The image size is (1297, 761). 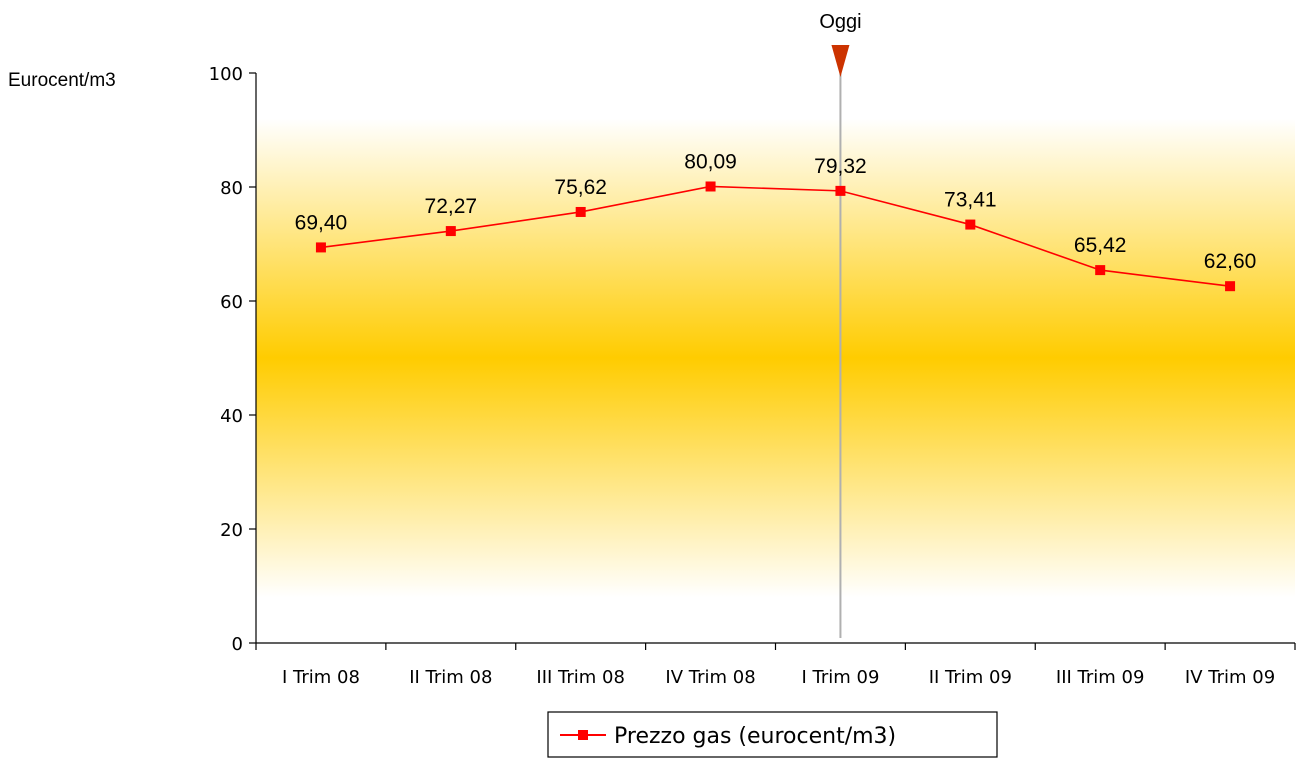 What do you see at coordinates (321, 222) in the screenshot?
I see `data-label: 69,40` at bounding box center [321, 222].